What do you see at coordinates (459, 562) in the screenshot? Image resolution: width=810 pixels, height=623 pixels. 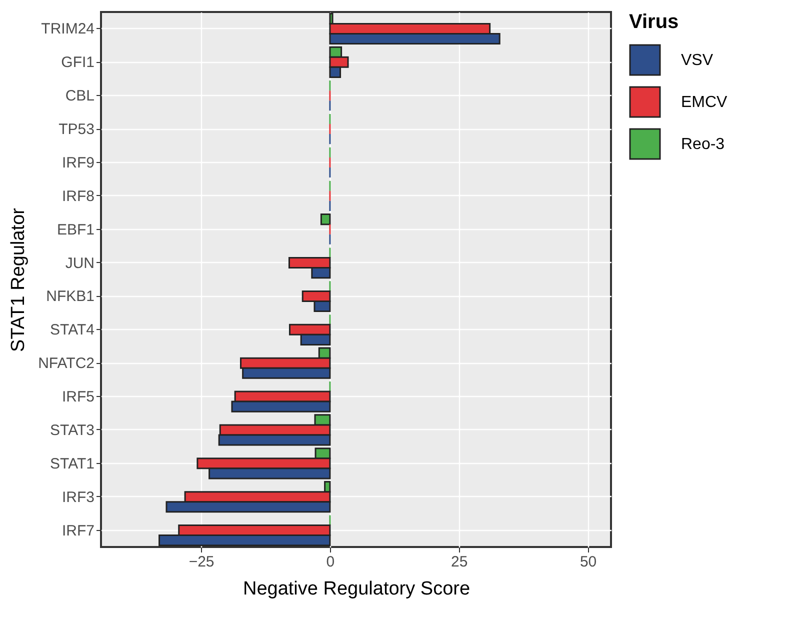 I see `x-tick-label: 25` at bounding box center [459, 562].